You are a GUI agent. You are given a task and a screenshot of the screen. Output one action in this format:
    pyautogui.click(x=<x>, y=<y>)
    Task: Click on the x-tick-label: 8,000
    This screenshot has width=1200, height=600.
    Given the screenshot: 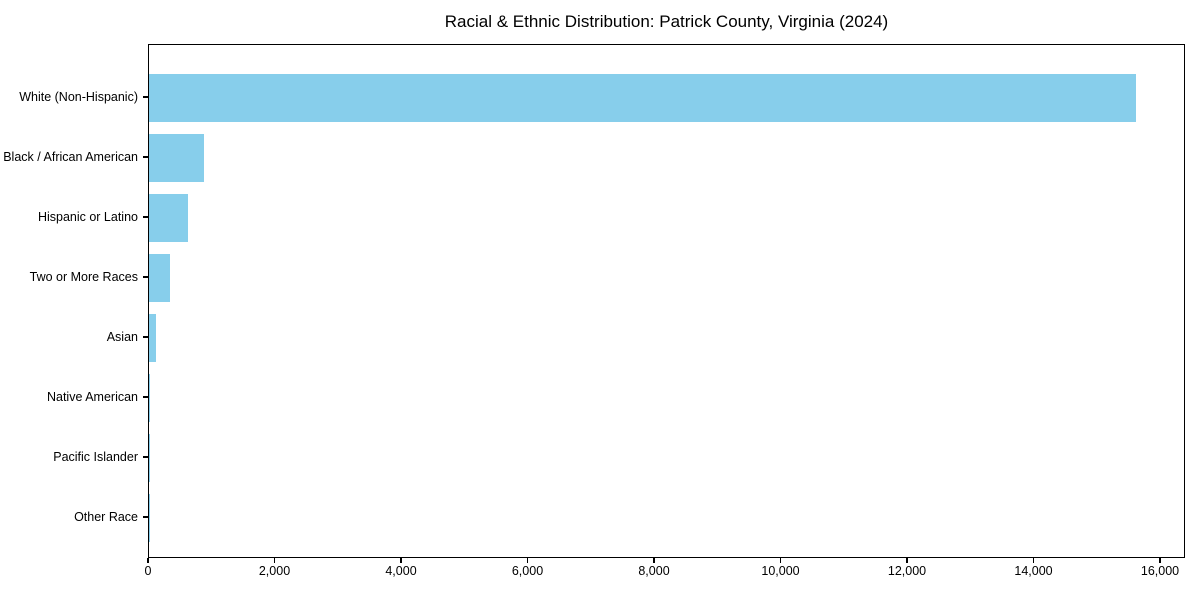 What is the action you would take?
    pyautogui.click(x=654, y=571)
    